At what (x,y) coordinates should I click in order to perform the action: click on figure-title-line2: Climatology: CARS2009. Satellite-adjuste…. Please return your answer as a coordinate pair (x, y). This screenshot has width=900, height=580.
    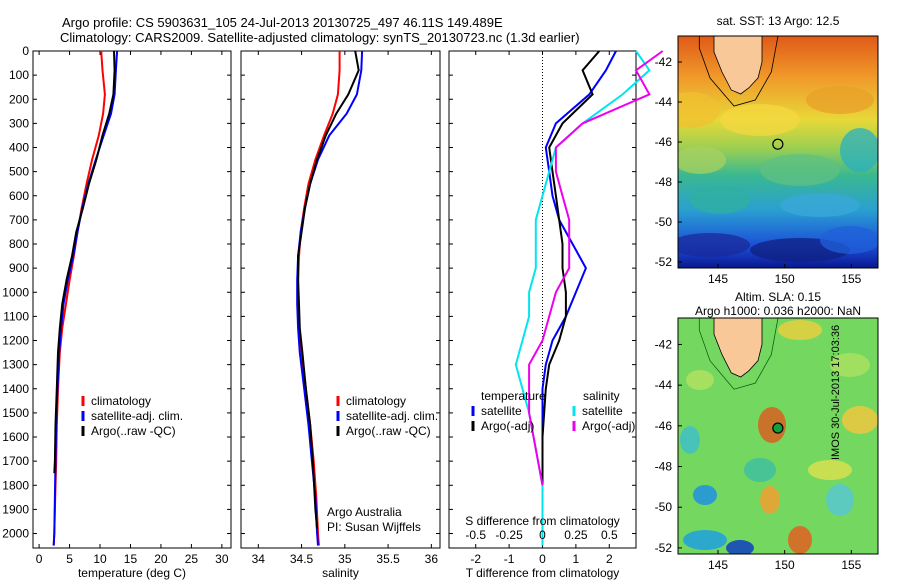
    Looking at the image, I should click on (320, 37).